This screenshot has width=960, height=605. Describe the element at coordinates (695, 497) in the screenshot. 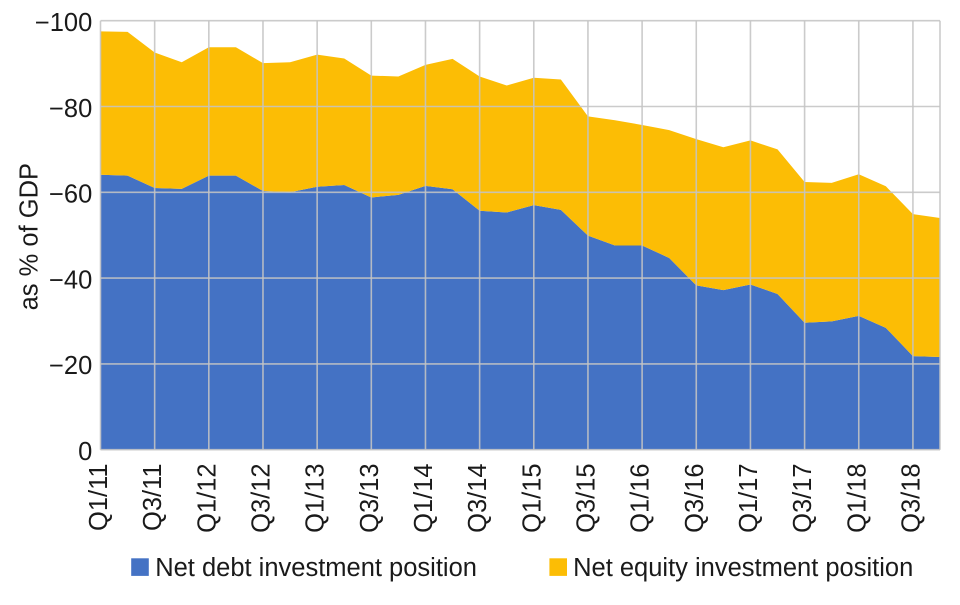

I see `svg-text: Q3/16` at that location.